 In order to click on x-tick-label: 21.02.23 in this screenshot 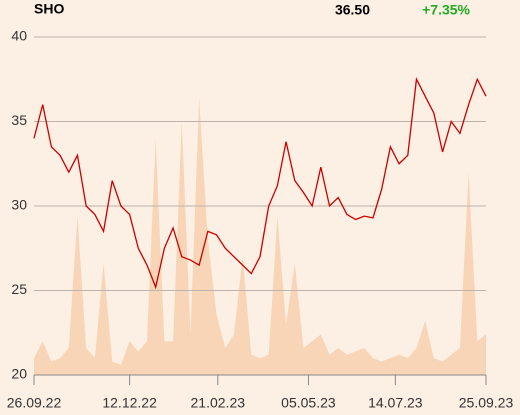, I will do `click(218, 403)`.